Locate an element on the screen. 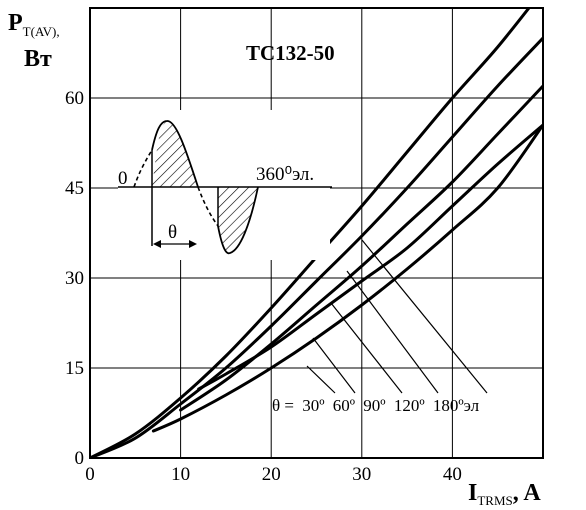 This screenshot has height=510, width=586. y-tick-45: 45 is located at coordinates (74, 188).